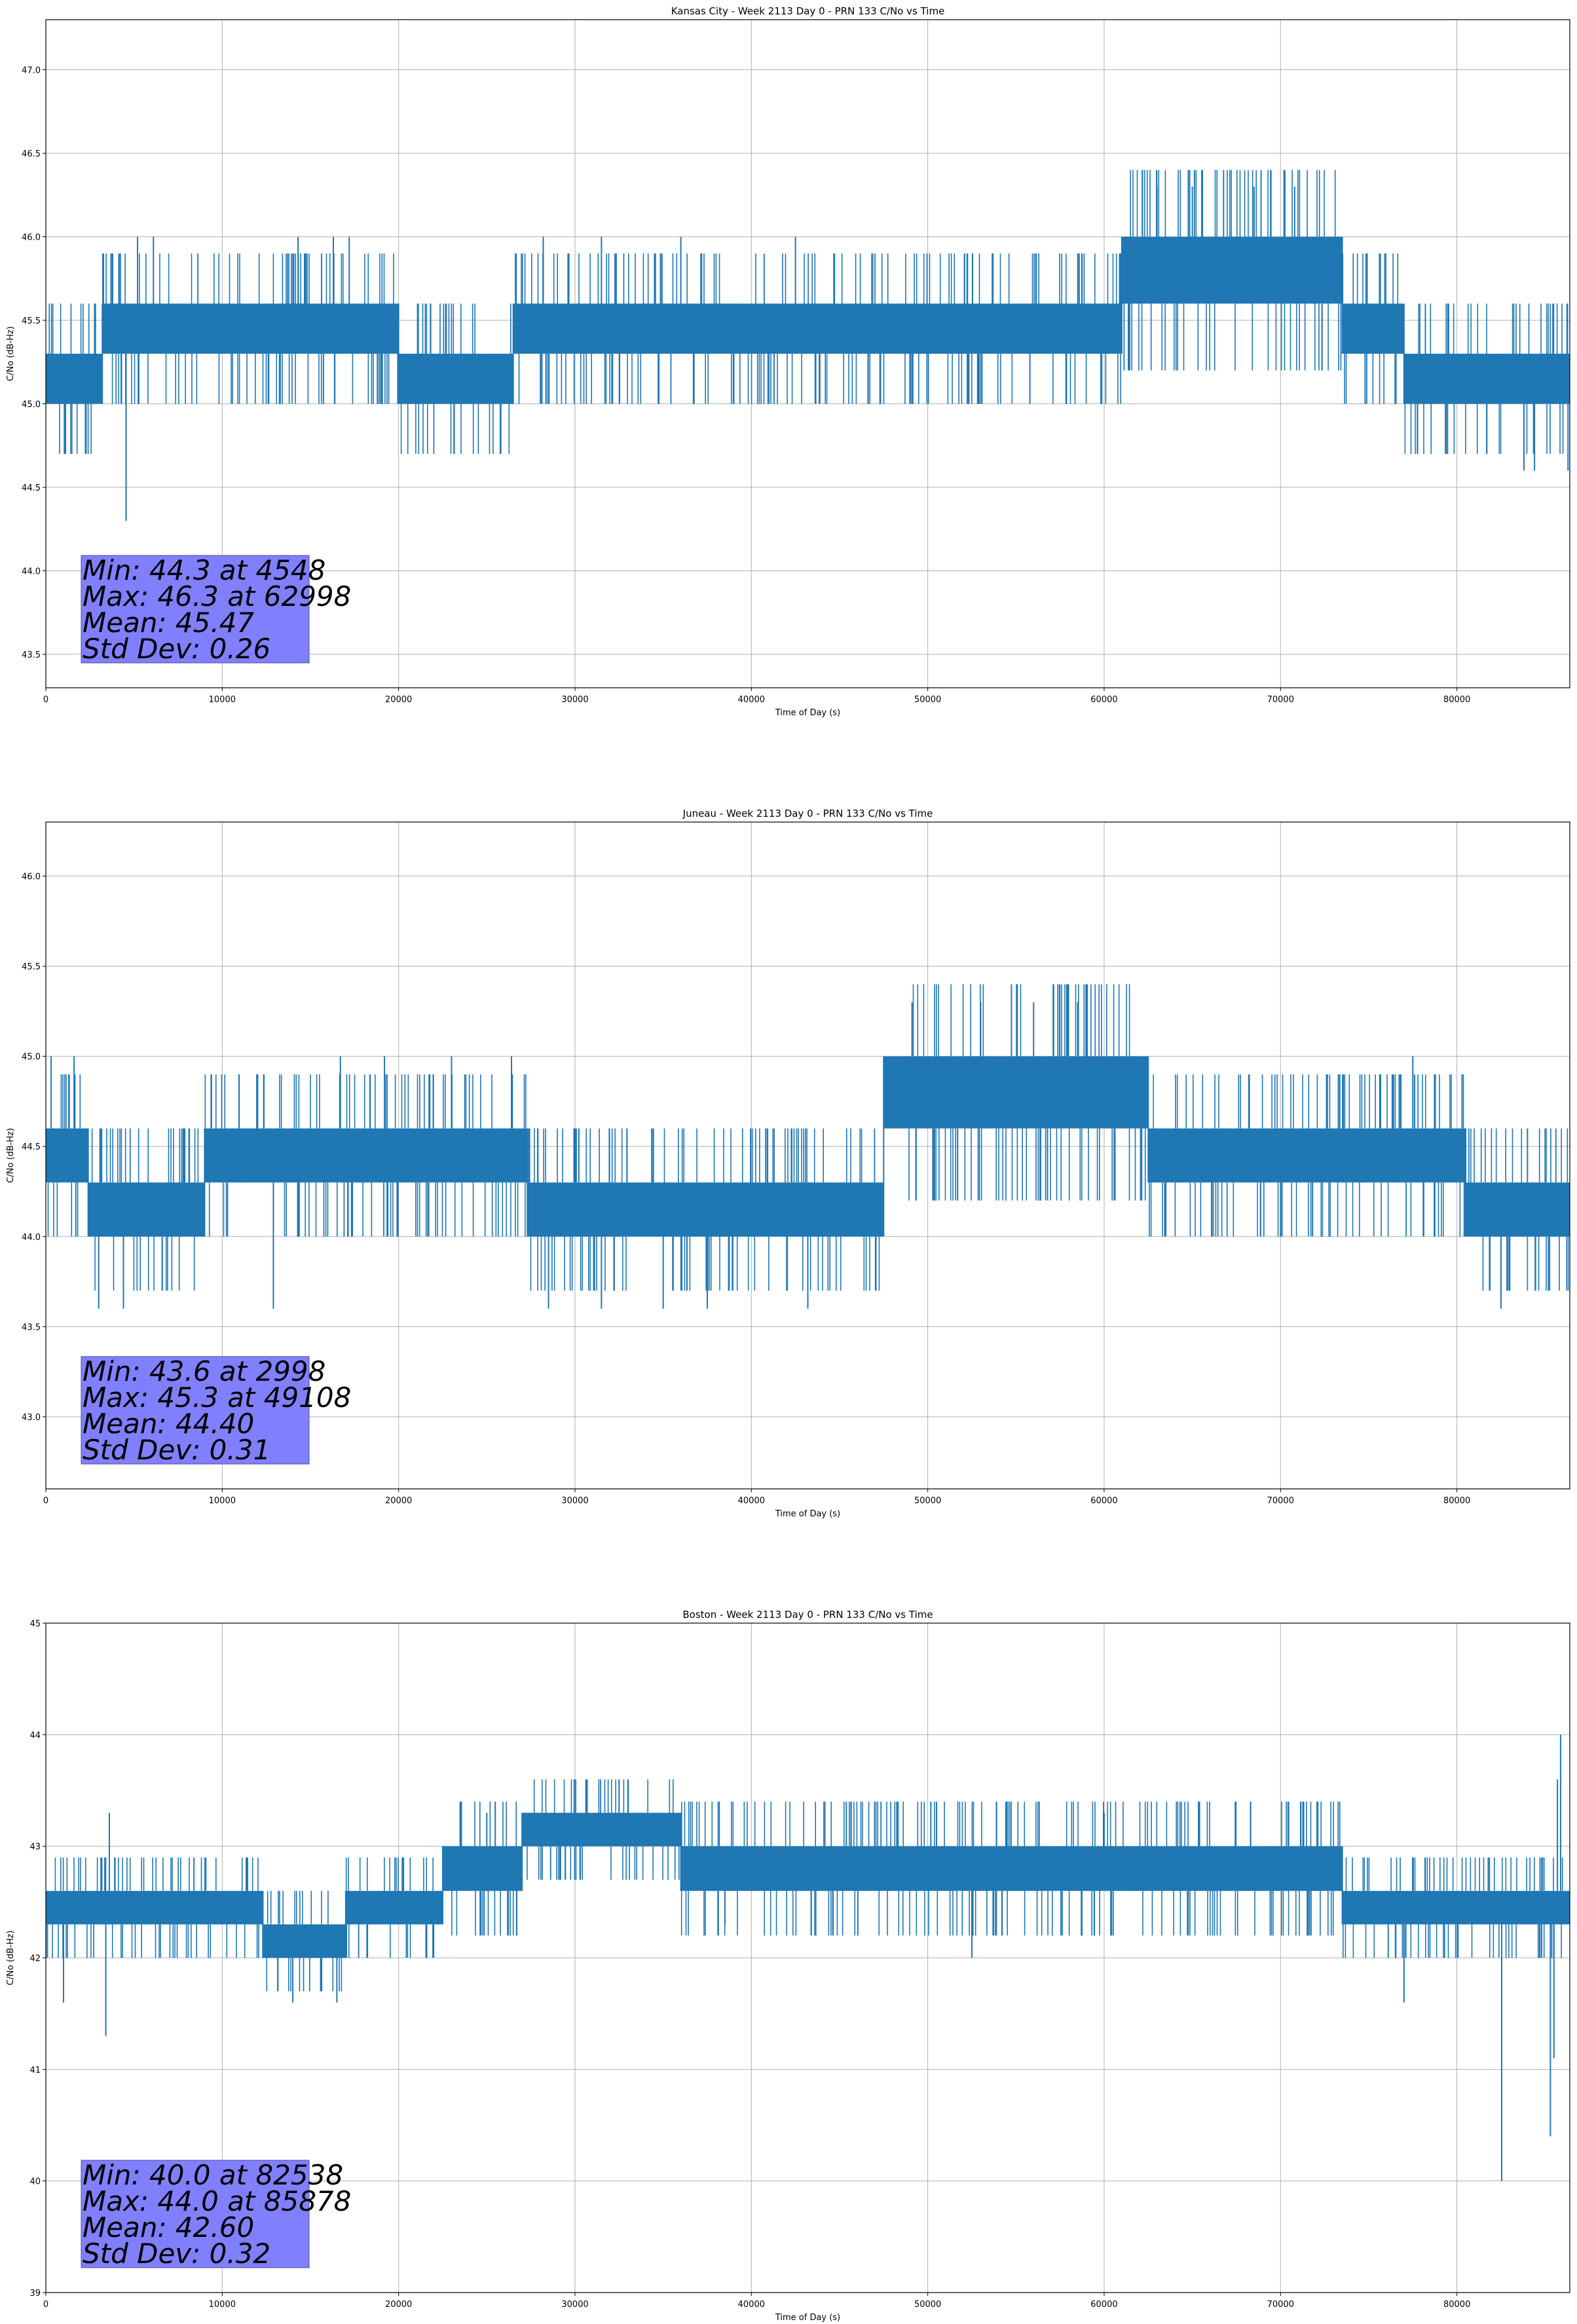  Describe the element at coordinates (927, 2305) in the screenshot. I see `chart-2-xtick-label-5: 50000` at that location.